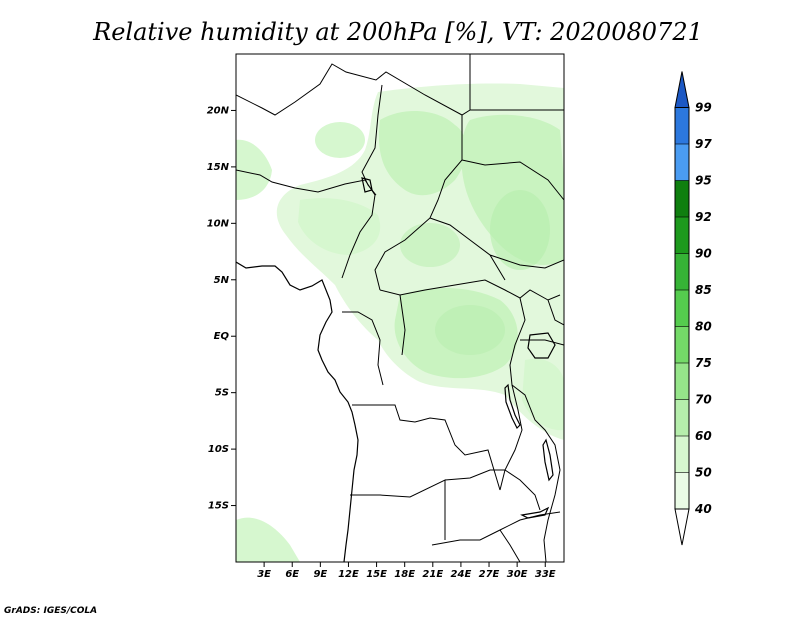  What do you see at coordinates (222, 280) in the screenshot?
I see `y-tick-label: 5N` at bounding box center [222, 280].